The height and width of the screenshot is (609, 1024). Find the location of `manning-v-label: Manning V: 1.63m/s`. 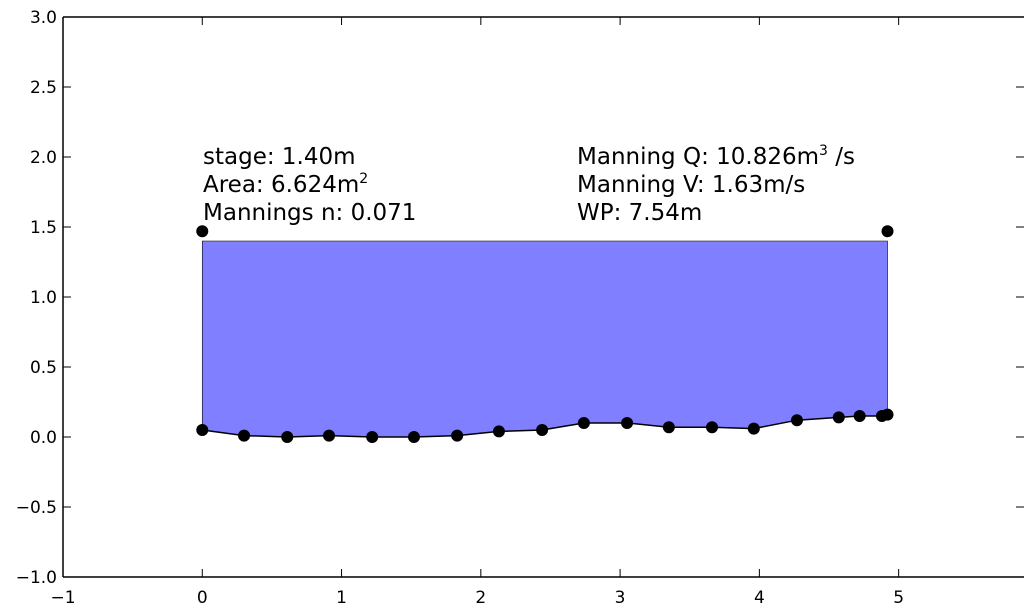

manning-v-label: Manning V: 1.63m/s is located at coordinates (691, 185).